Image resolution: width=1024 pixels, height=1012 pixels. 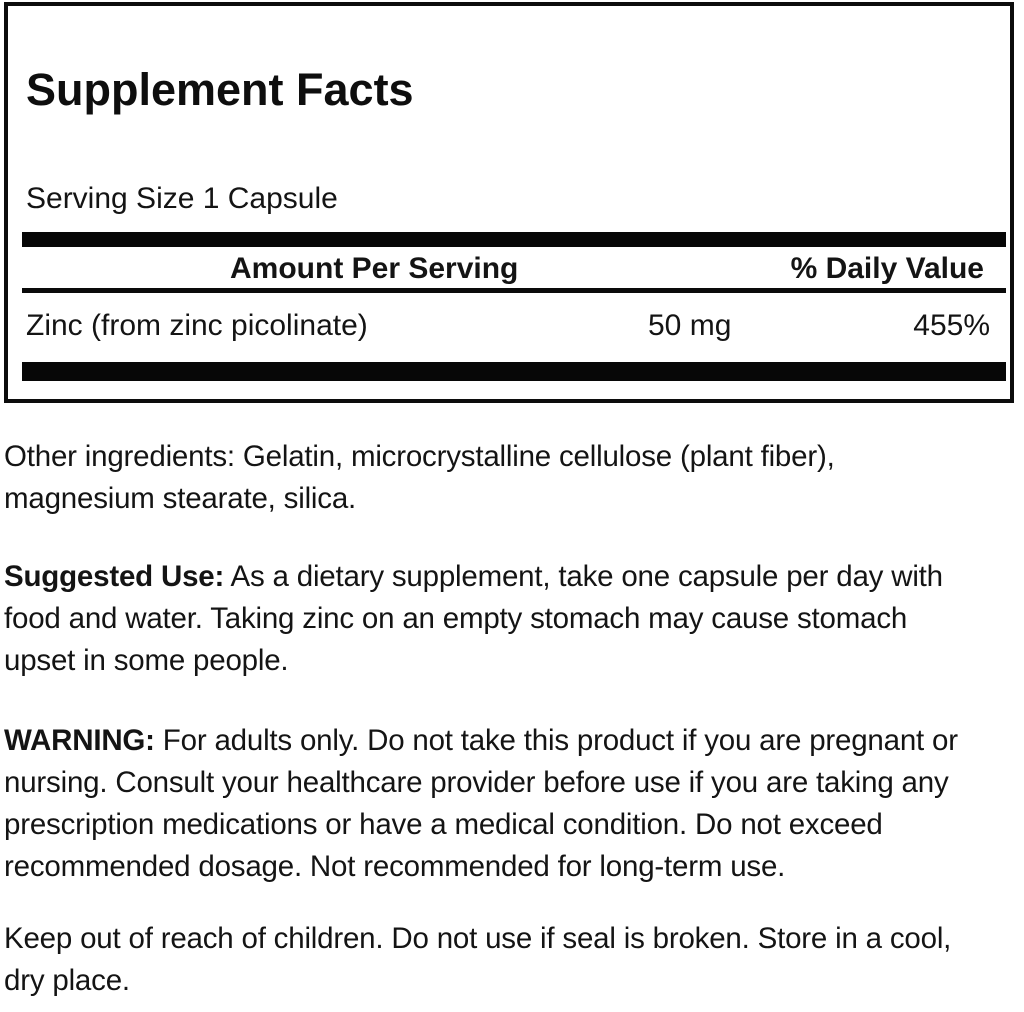 What do you see at coordinates (509, 329) in the screenshot?
I see `nutrient-row: Zinc (from zinc picolinate) 50 mg 455%` at bounding box center [509, 329].